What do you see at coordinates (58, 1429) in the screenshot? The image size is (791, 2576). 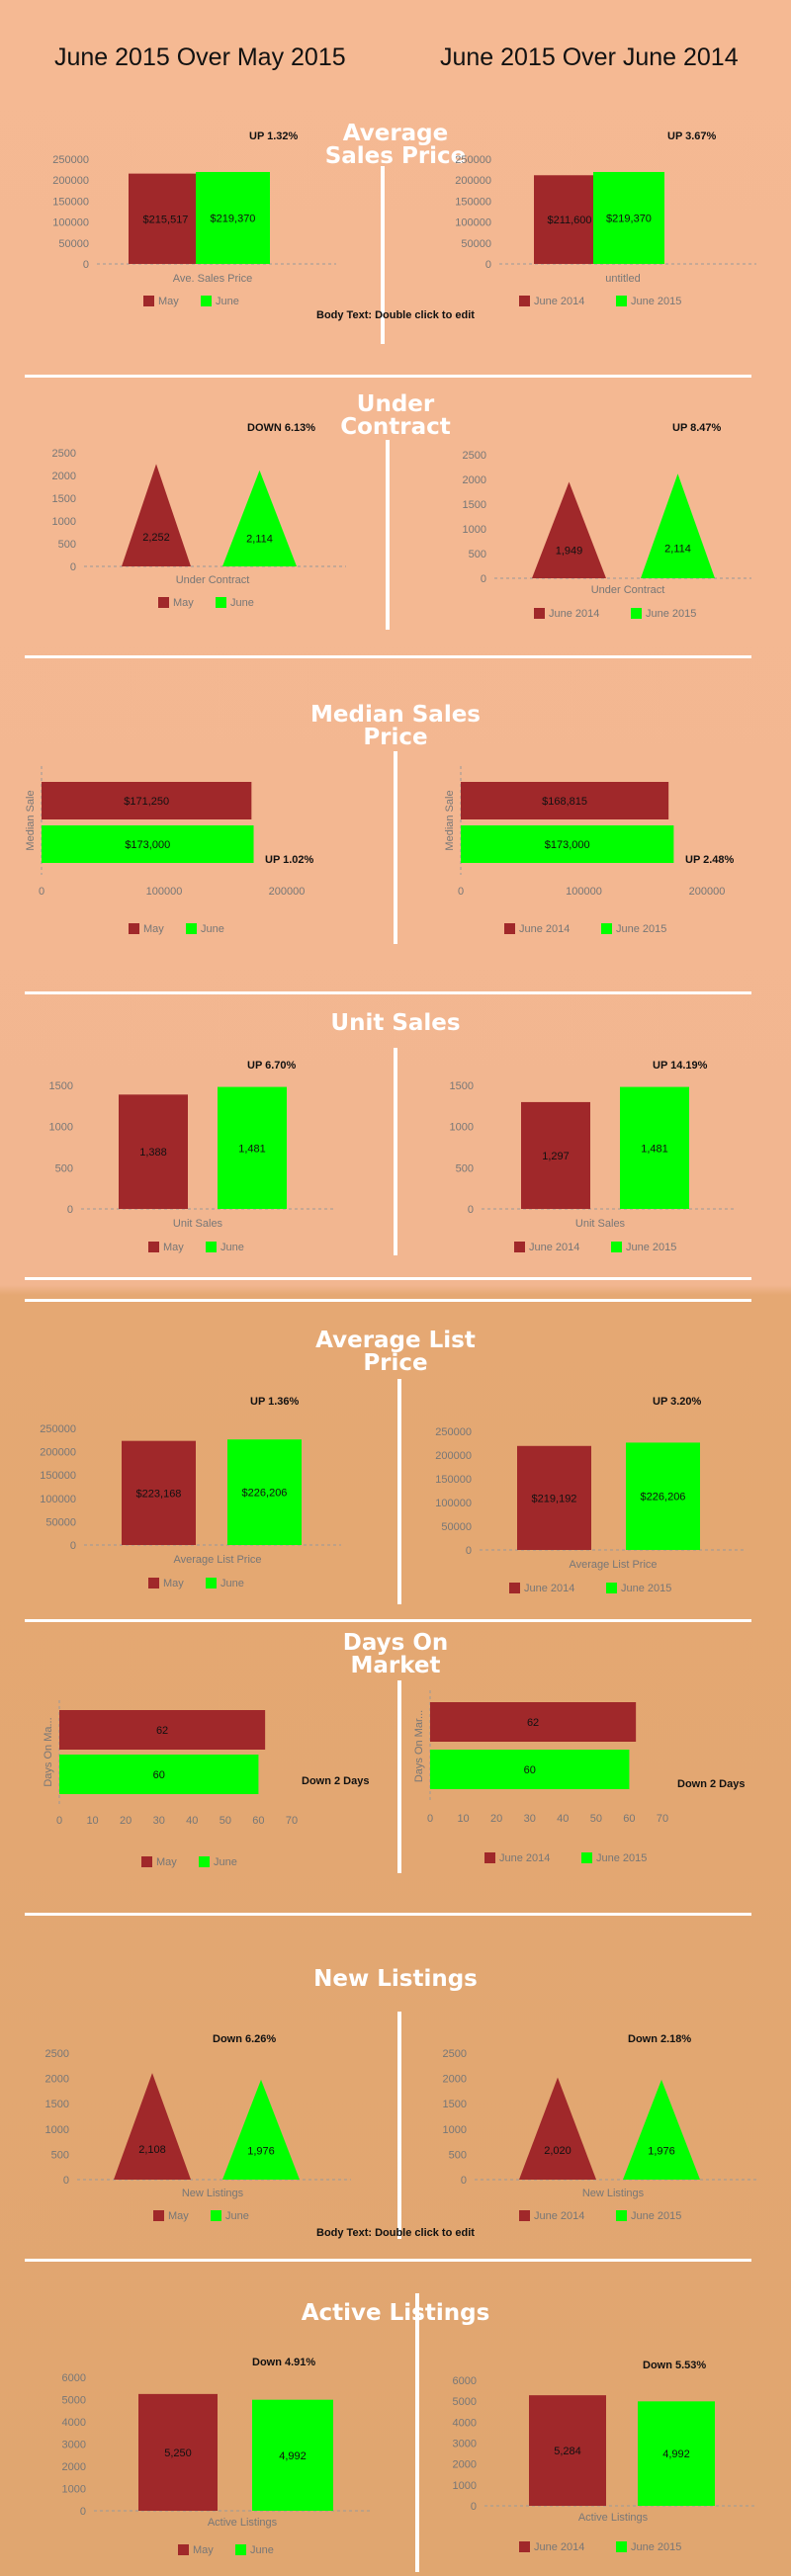 I see `y-tick-label: 250000` at bounding box center [58, 1429].